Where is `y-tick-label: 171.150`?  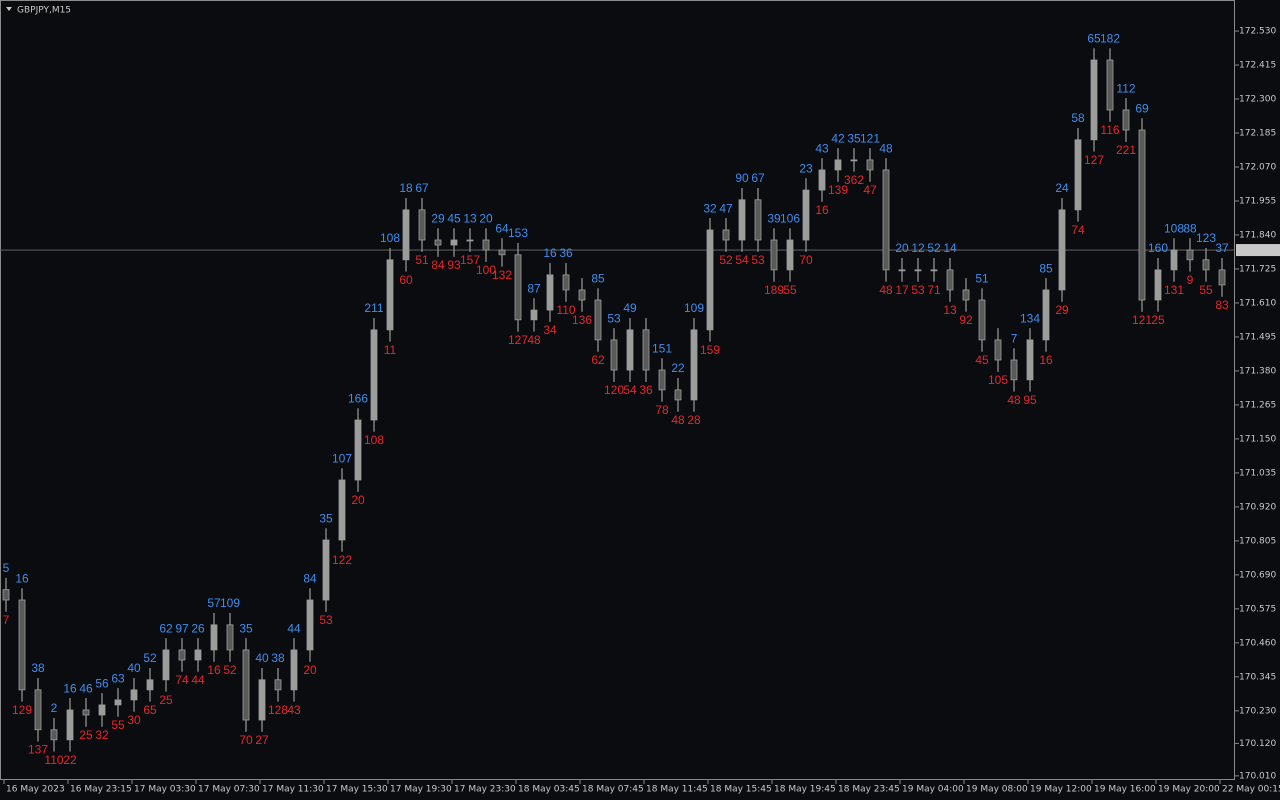 y-tick-label: 171.150 is located at coordinates (1257, 439).